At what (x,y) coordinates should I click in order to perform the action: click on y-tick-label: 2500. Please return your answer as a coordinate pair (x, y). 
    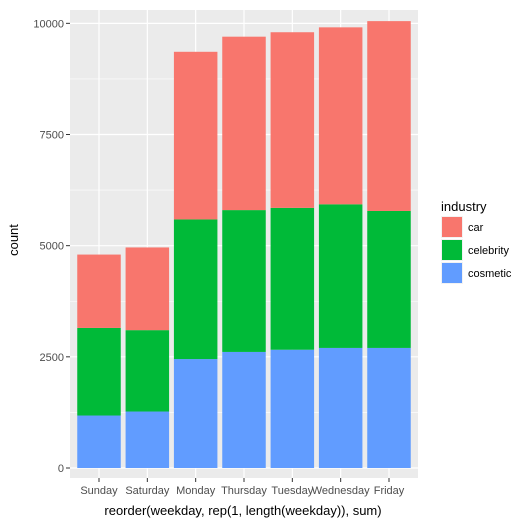
    Looking at the image, I should click on (52, 358).